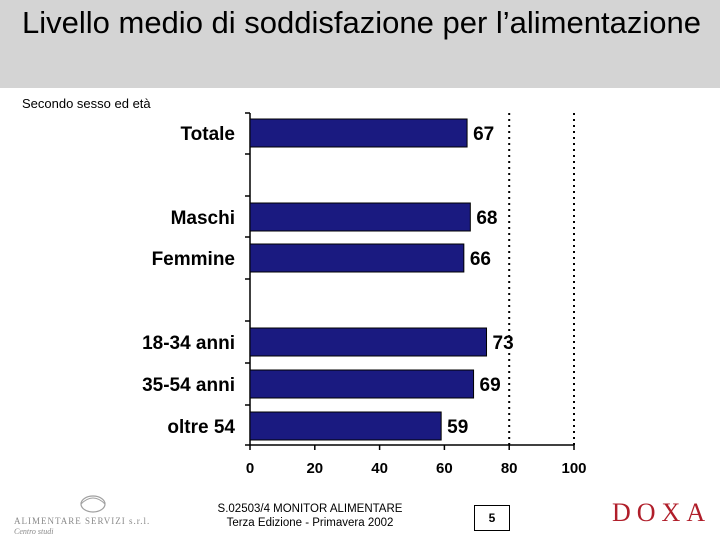 Image resolution: width=720 pixels, height=540 pixels. What do you see at coordinates (201, 427) in the screenshot?
I see `category-label-5: oltre 54` at bounding box center [201, 427].